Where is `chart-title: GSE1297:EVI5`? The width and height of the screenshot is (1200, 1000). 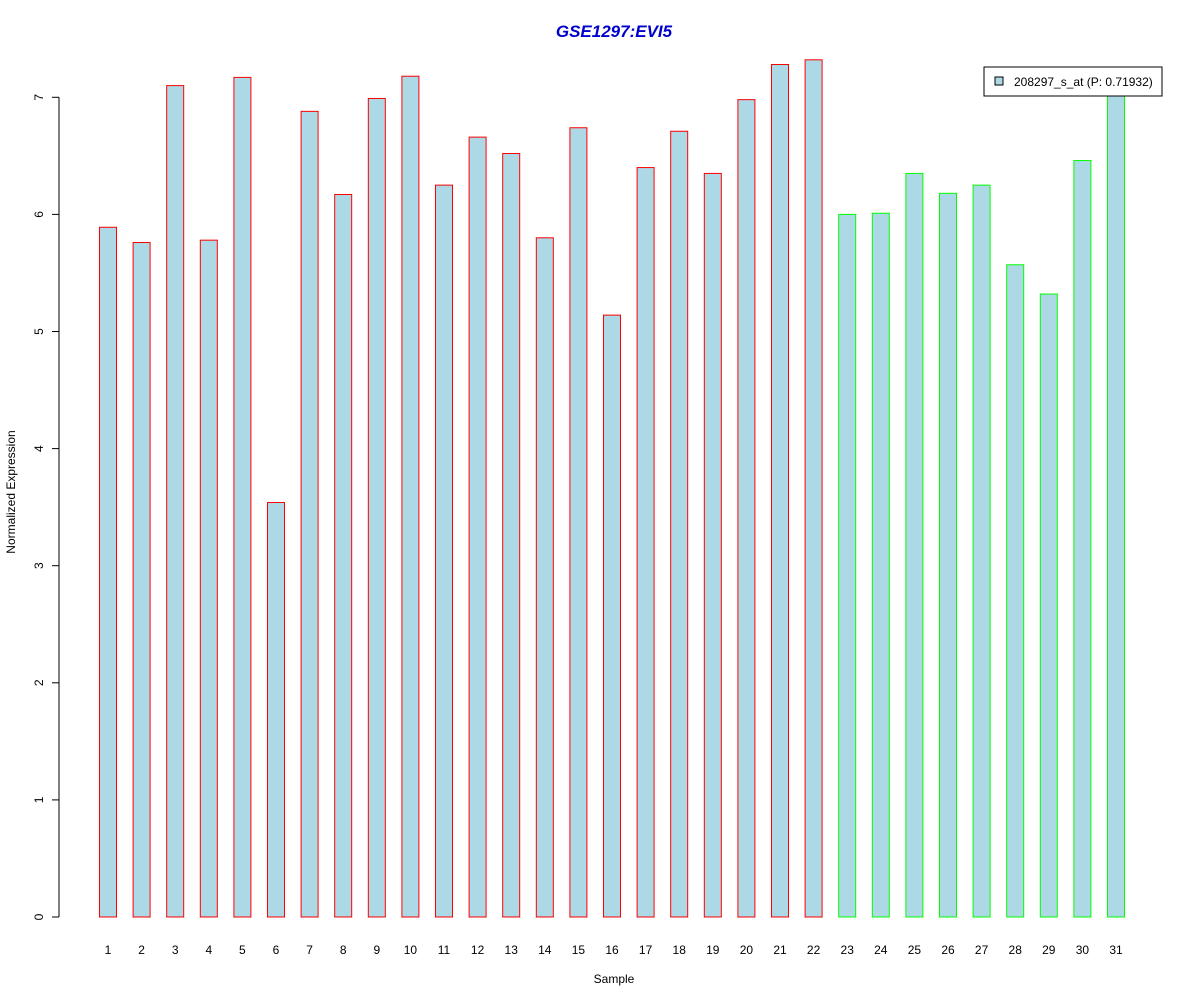 chart-title: GSE1297:EVI5 is located at coordinates (614, 31).